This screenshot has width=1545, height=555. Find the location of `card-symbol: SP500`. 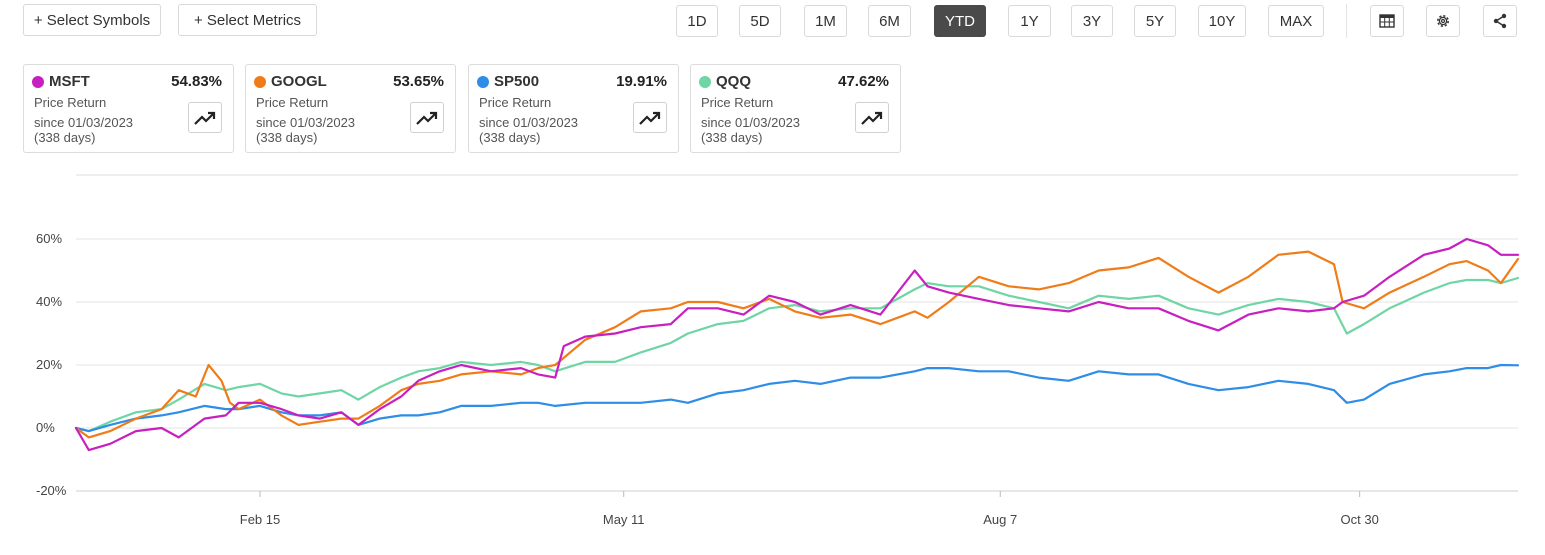

card-symbol: SP500 is located at coordinates (517, 81).